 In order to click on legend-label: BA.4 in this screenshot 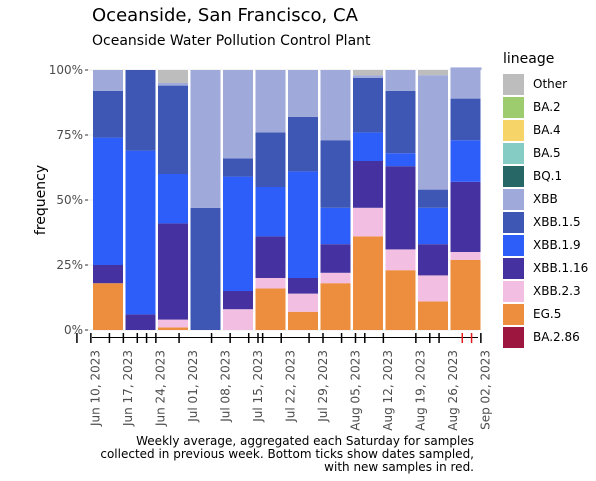, I will do `click(547, 130)`.